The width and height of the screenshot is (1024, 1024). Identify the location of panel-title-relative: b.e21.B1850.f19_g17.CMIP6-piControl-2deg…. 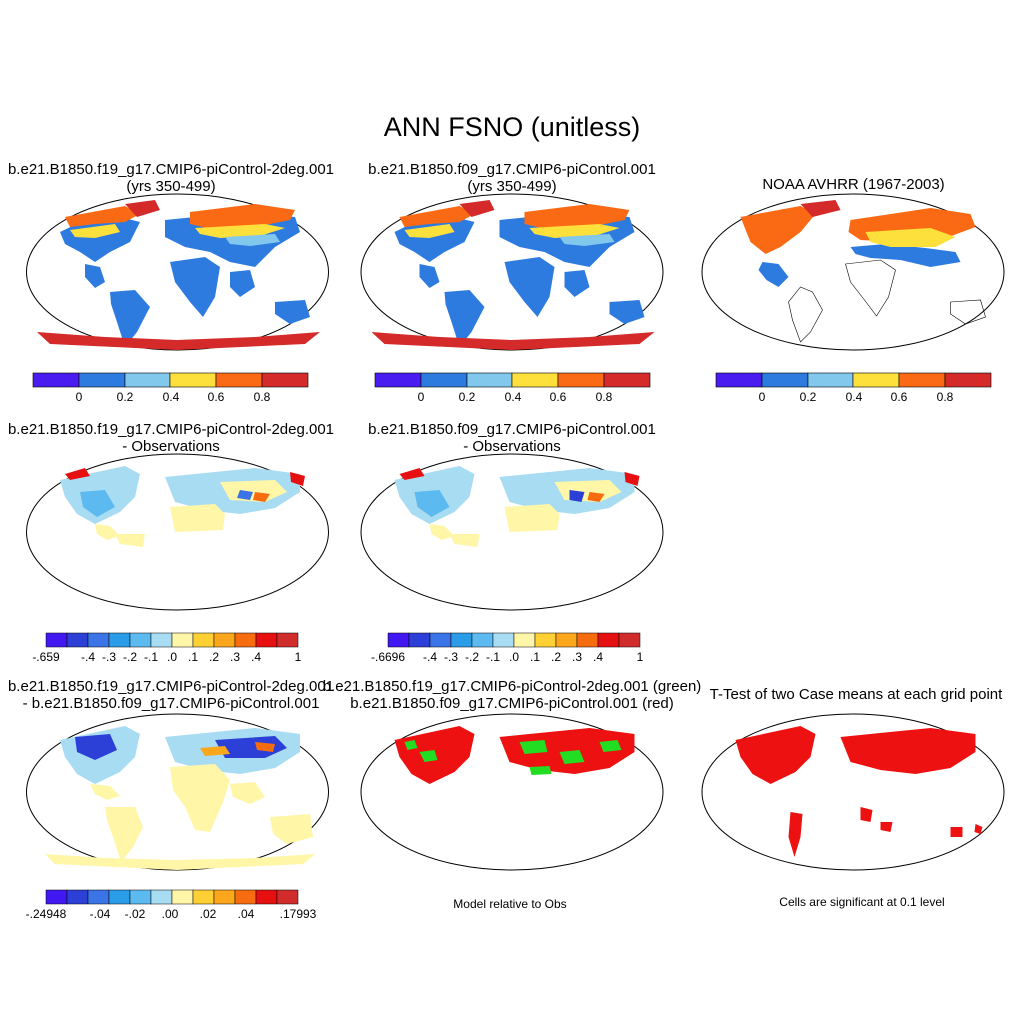
(512, 695).